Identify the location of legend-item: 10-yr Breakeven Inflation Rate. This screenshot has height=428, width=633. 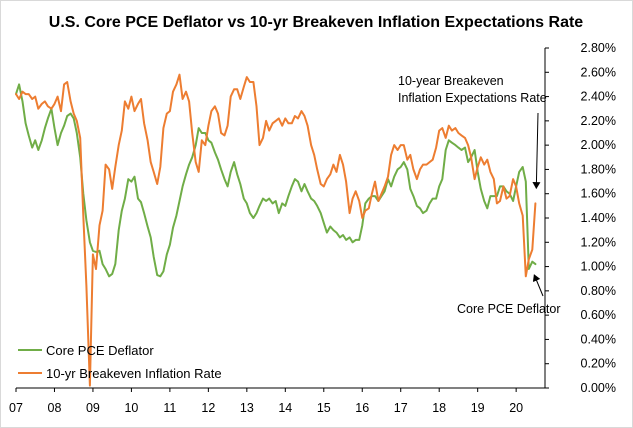
(120, 373).